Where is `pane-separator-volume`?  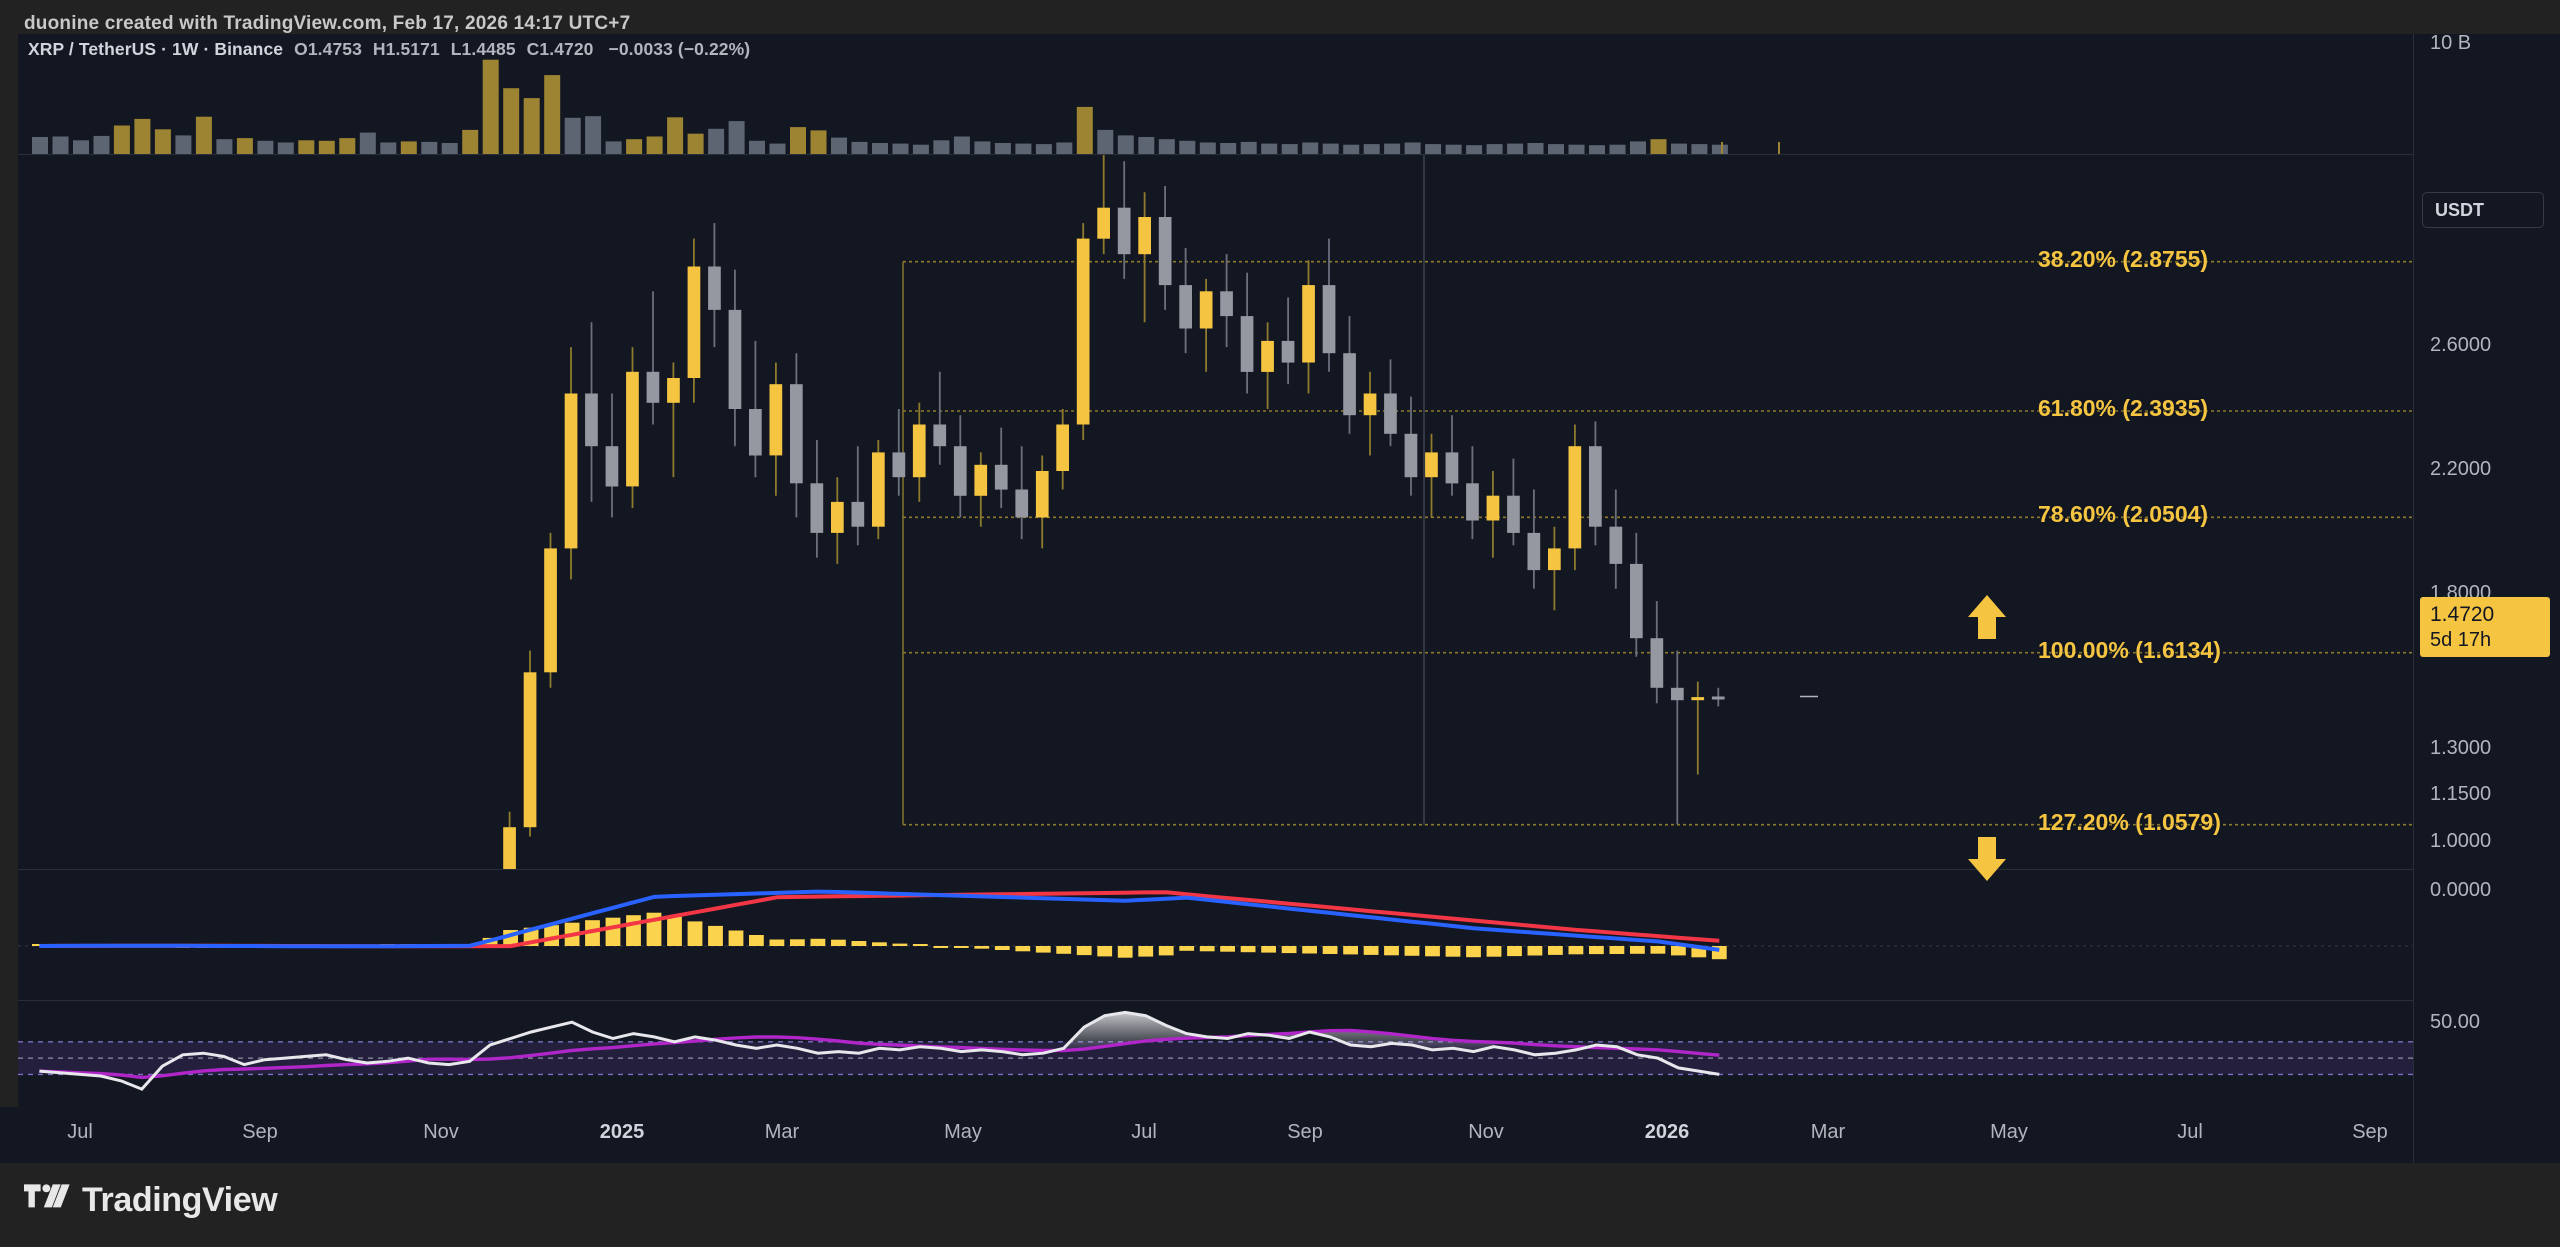 pane-separator-volume is located at coordinates (1289, 154).